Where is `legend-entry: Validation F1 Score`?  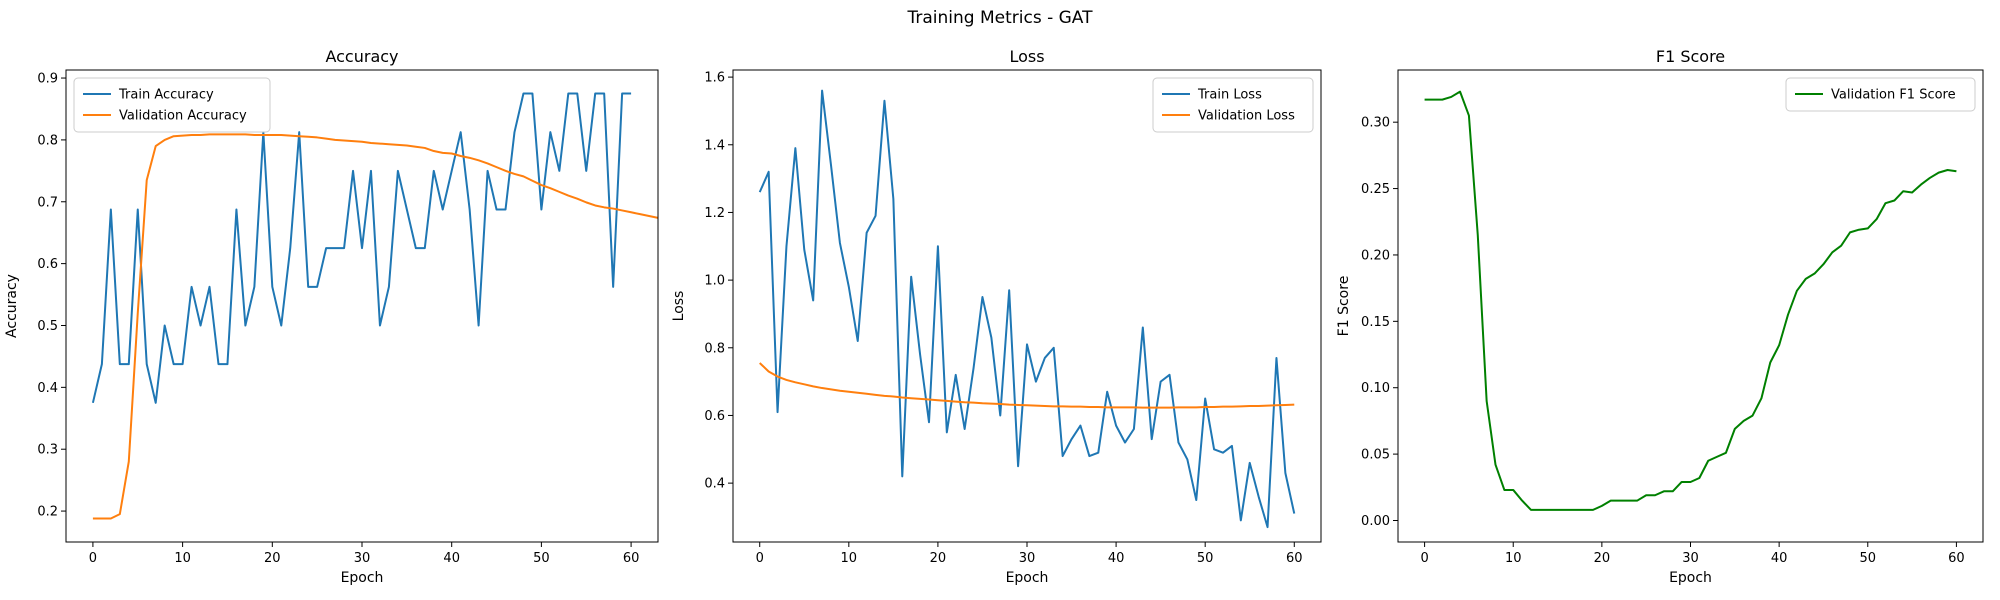 legend-entry: Validation F1 Score is located at coordinates (1893, 95).